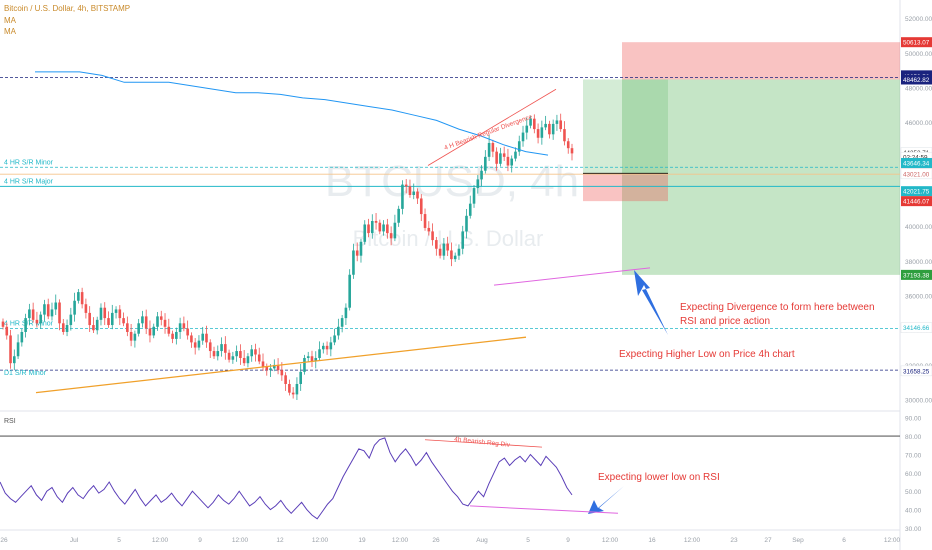 The image size is (932, 550). Describe the element at coordinates (913, 474) in the screenshot. I see `rsi-tick-label: 60.00` at that location.